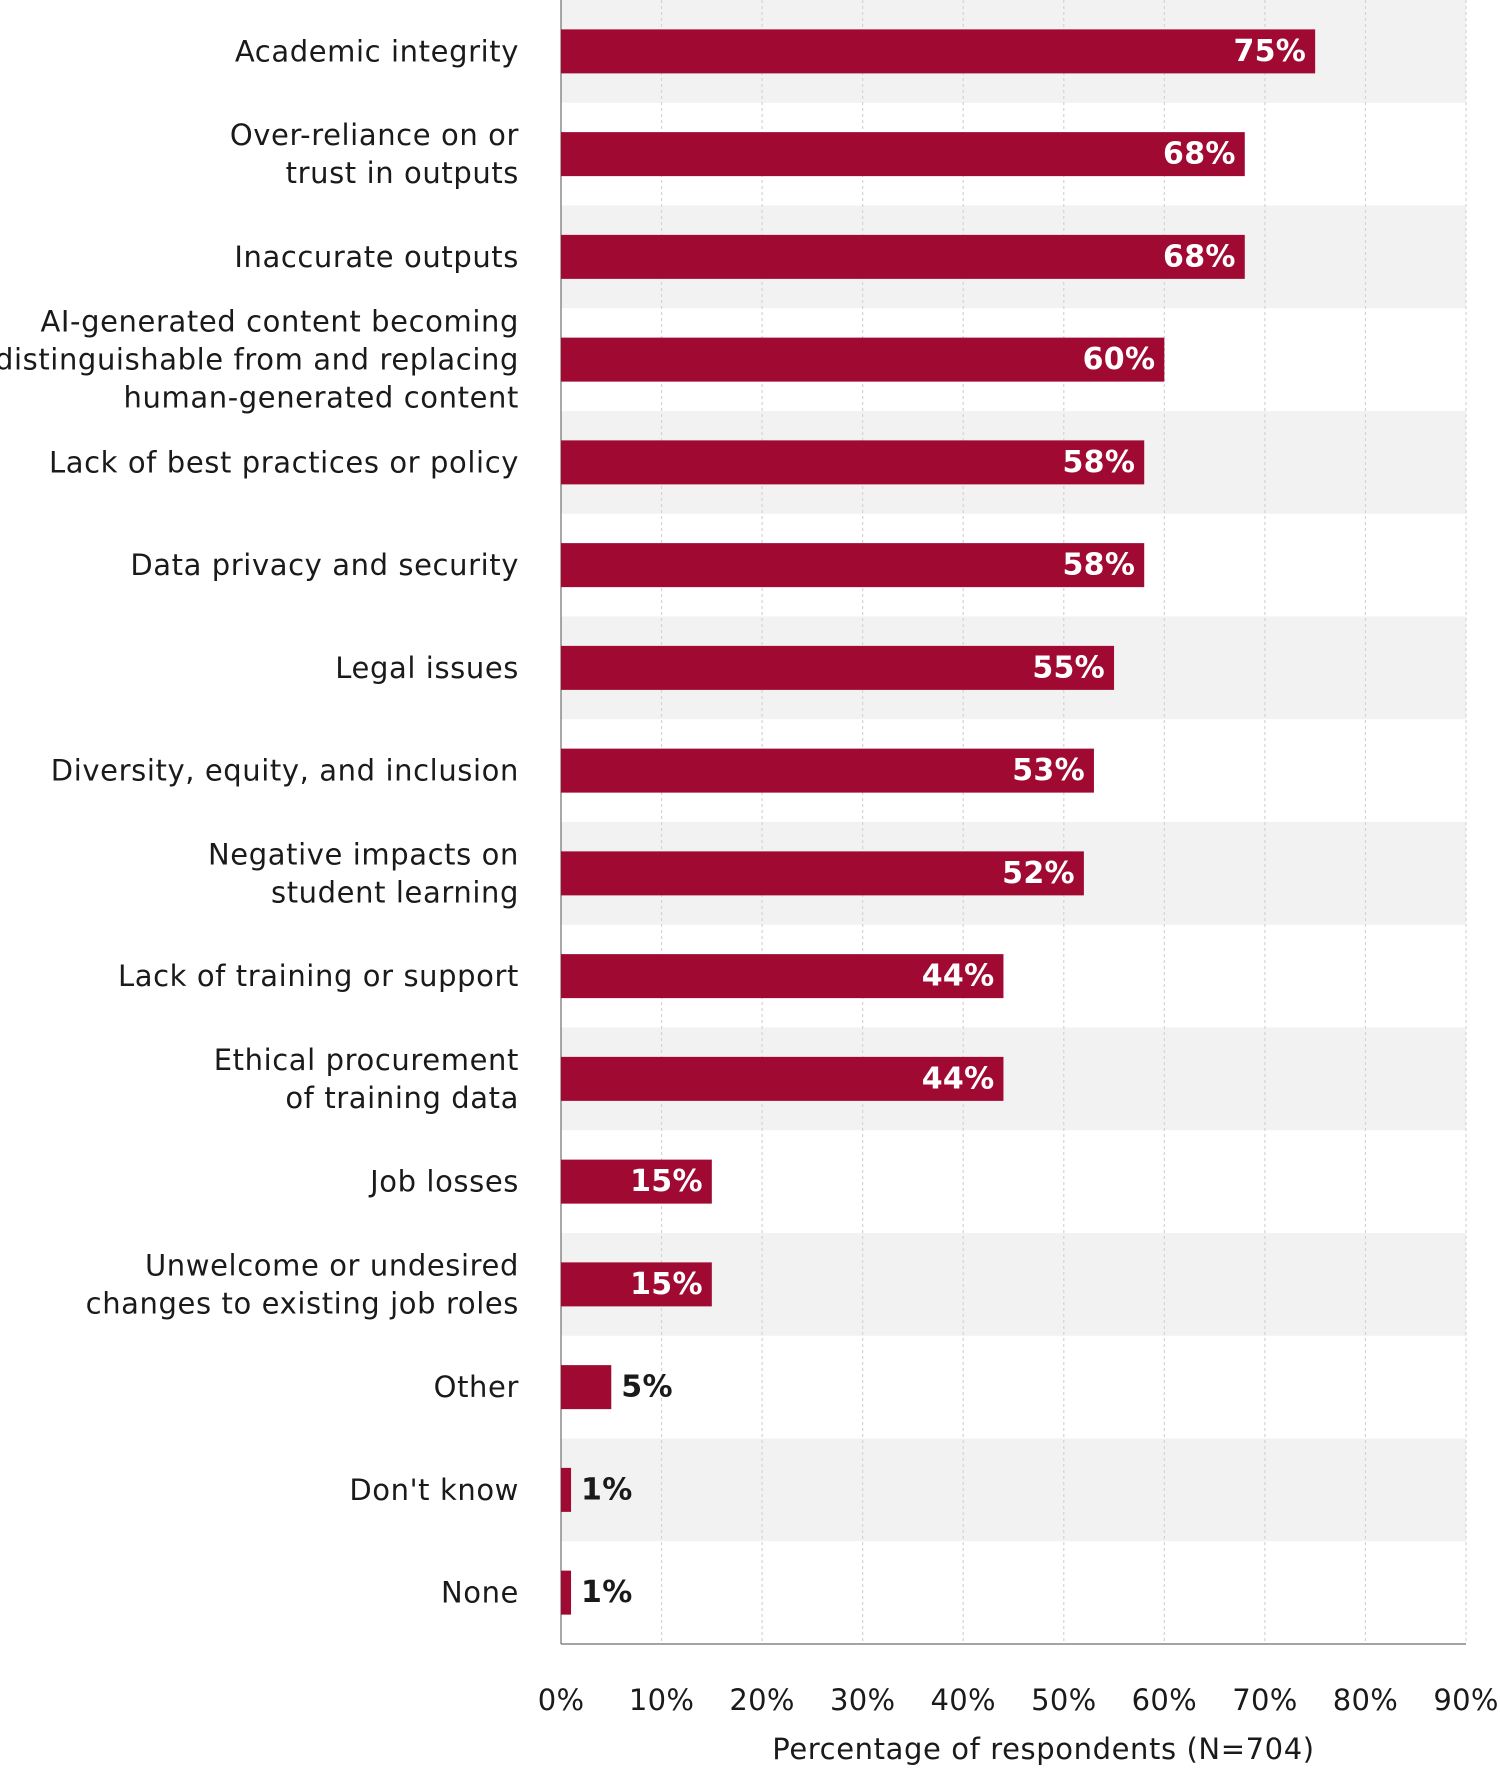  I want to click on category-label: Lack of training or support, so click(318, 976).